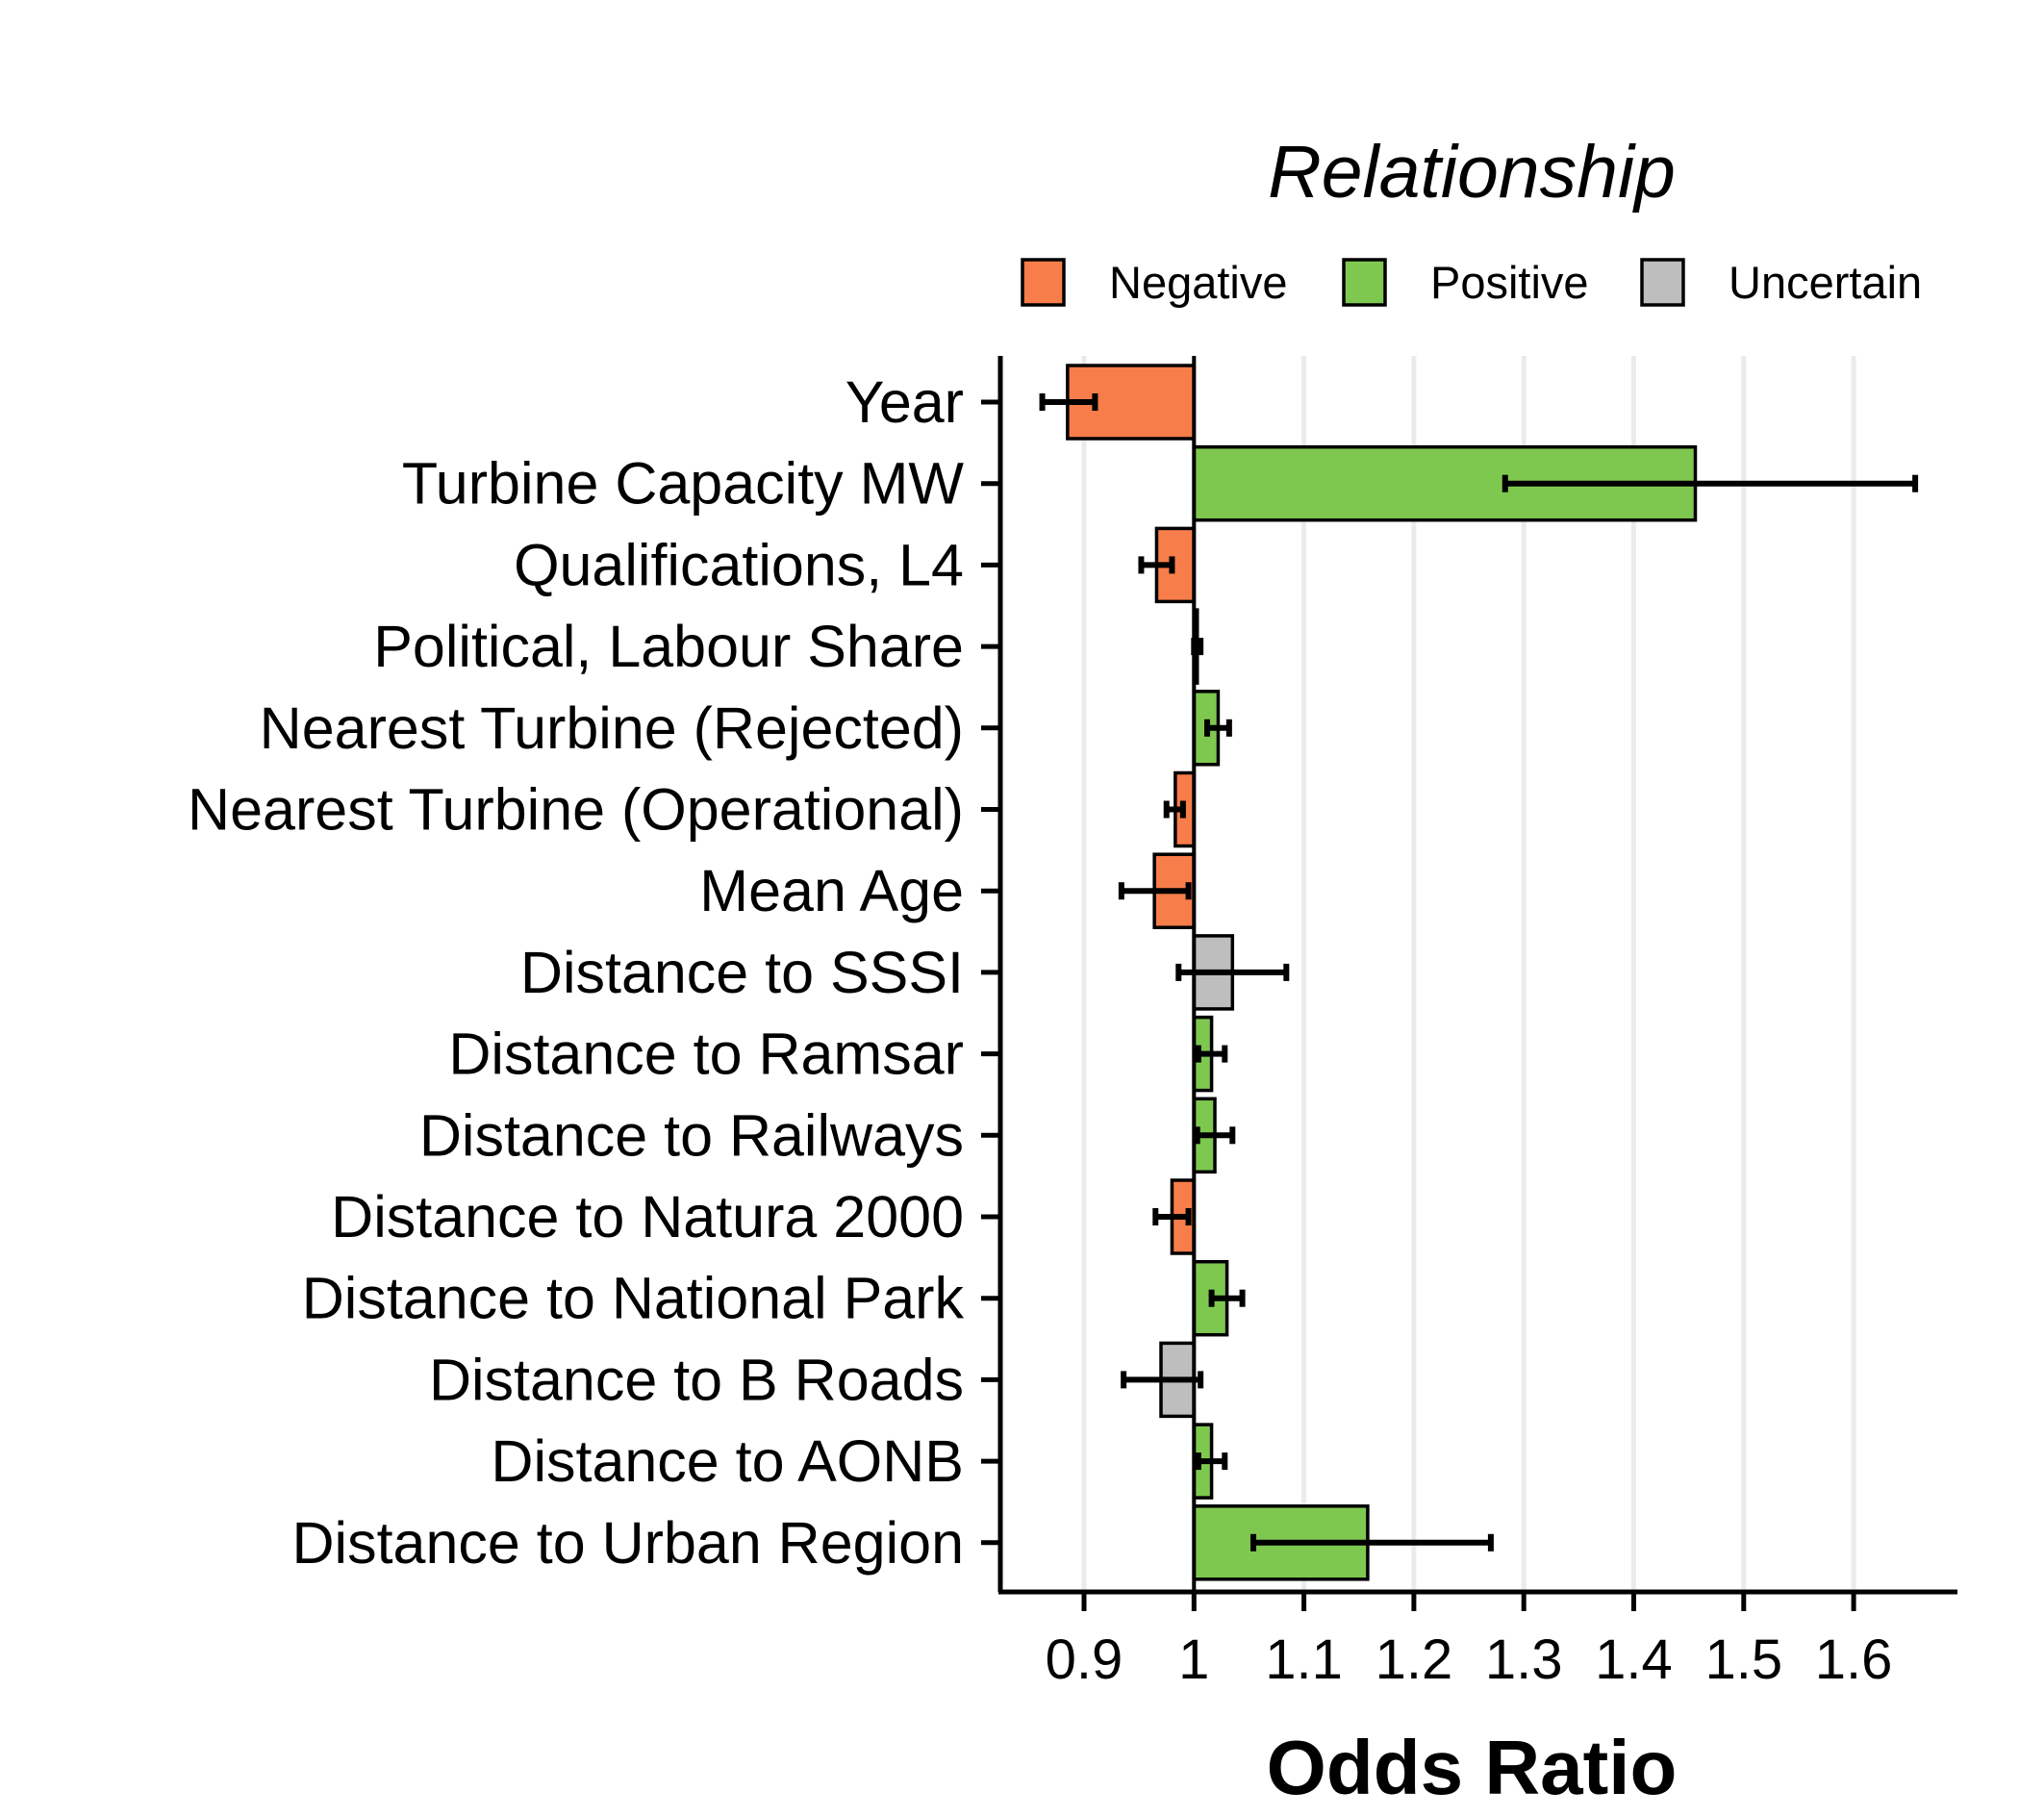 The height and width of the screenshot is (1817, 2044). Describe the element at coordinates (1304, 1660) in the screenshot. I see `x-tick-label-1-1: 1.1` at that location.